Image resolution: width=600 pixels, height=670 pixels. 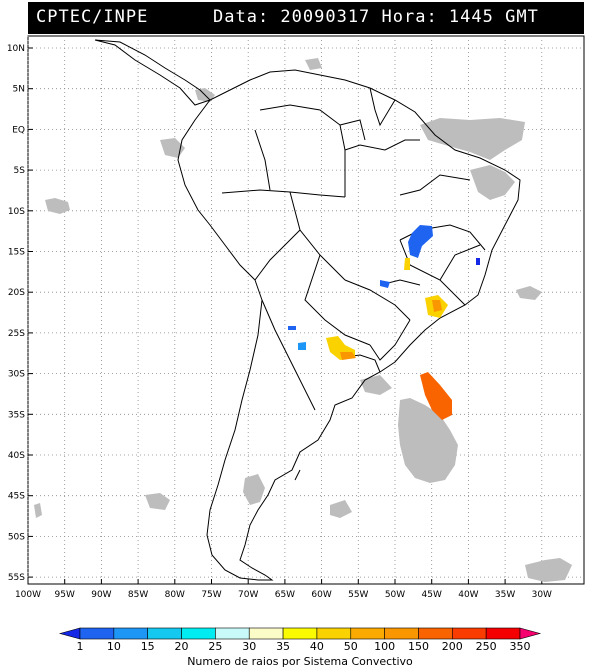 I want to click on lat-tick-label: 10S, so click(x=16, y=212).